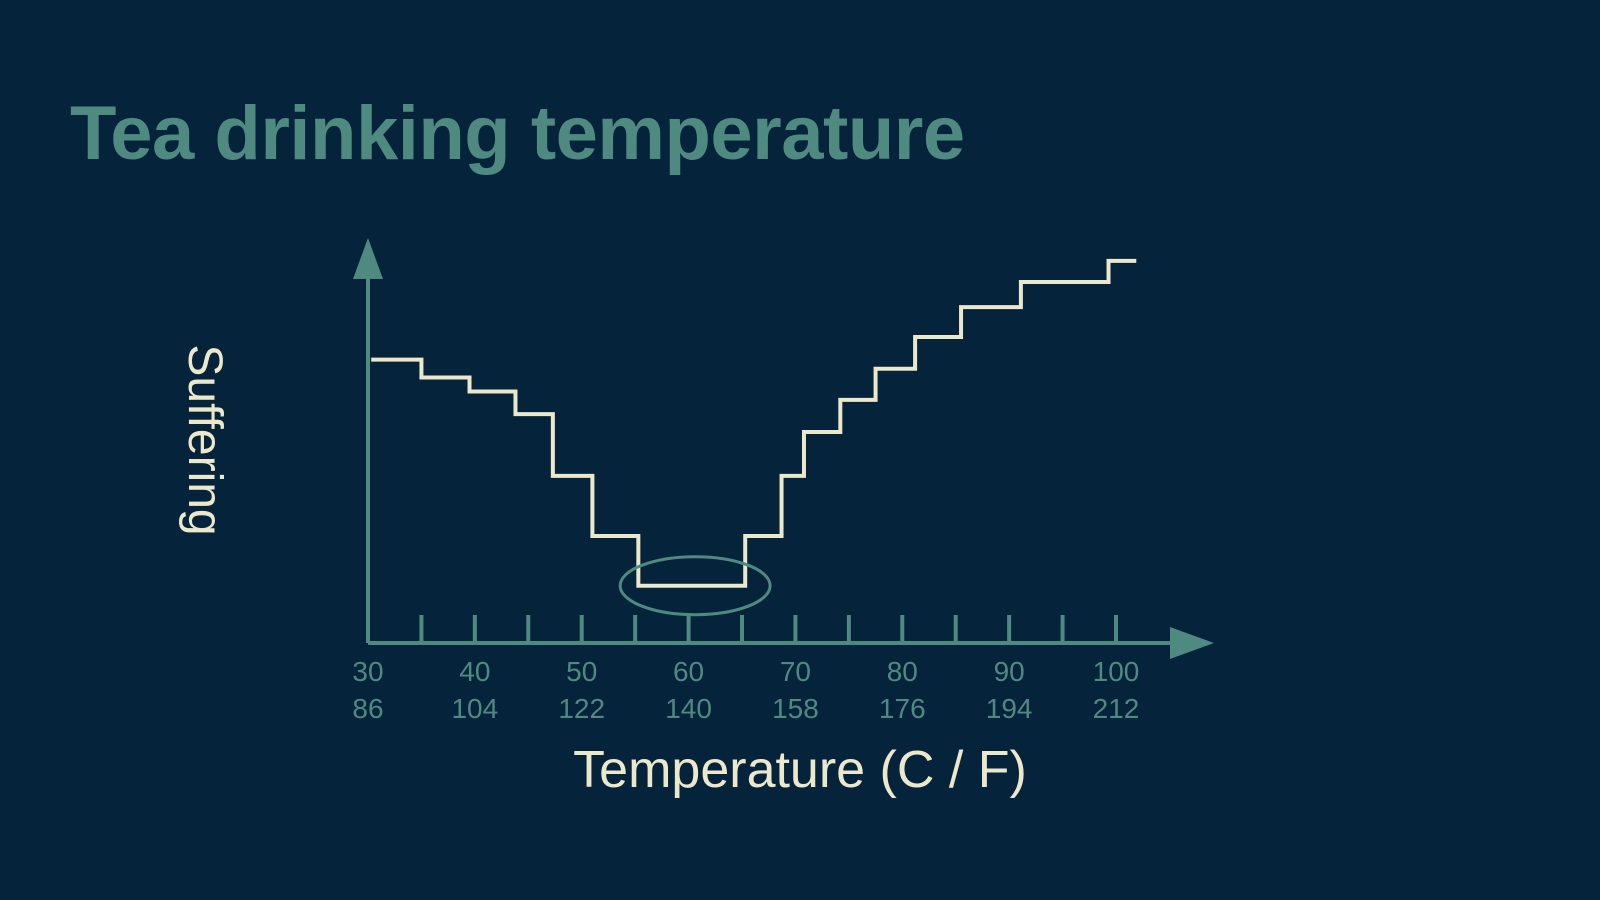 This screenshot has width=1600, height=900. What do you see at coordinates (1116, 708) in the screenshot?
I see `x-tick-label-fahrenheit: 212` at bounding box center [1116, 708].